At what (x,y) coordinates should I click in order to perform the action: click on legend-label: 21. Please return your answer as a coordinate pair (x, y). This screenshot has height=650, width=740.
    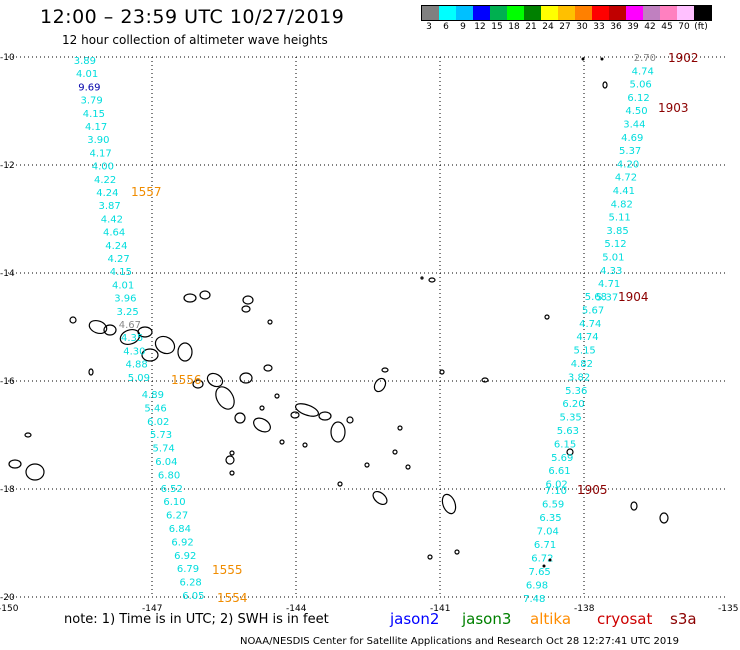
    Looking at the image, I should click on (531, 27).